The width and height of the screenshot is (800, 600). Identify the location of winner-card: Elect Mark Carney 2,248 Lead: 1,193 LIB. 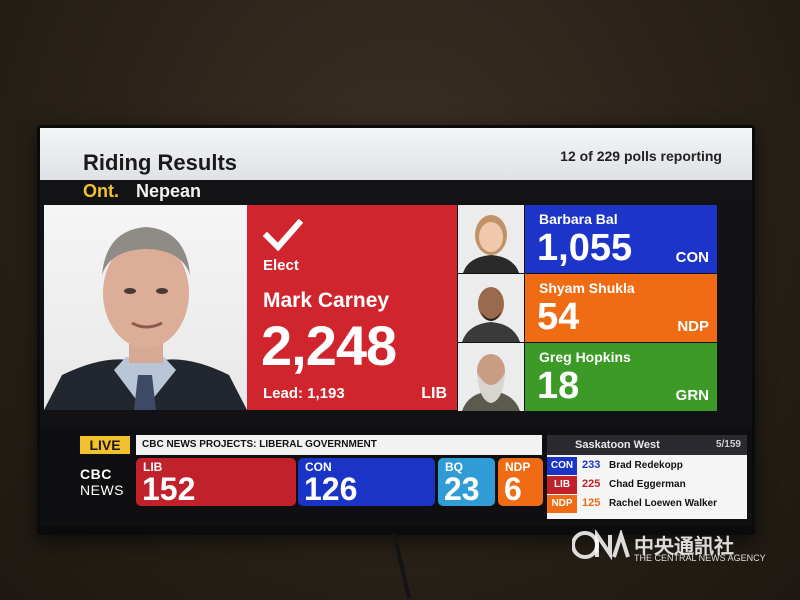
(352, 307).